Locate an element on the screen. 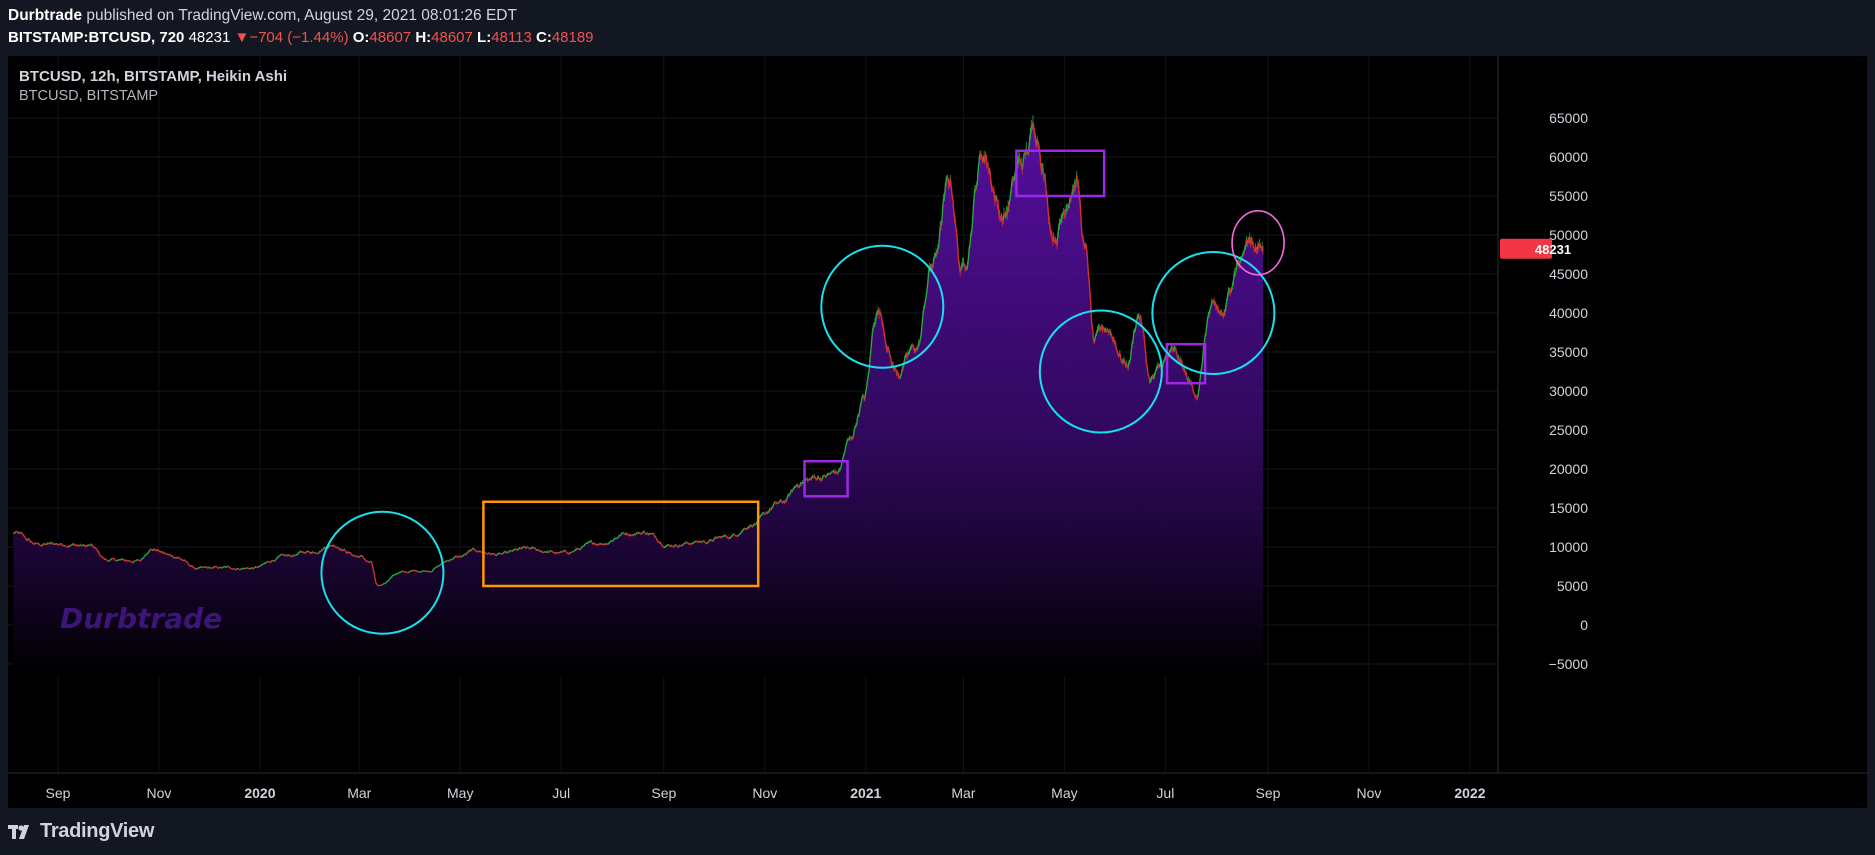 The height and width of the screenshot is (855, 1875). y-tick-label: 20000 is located at coordinates (1568, 469).